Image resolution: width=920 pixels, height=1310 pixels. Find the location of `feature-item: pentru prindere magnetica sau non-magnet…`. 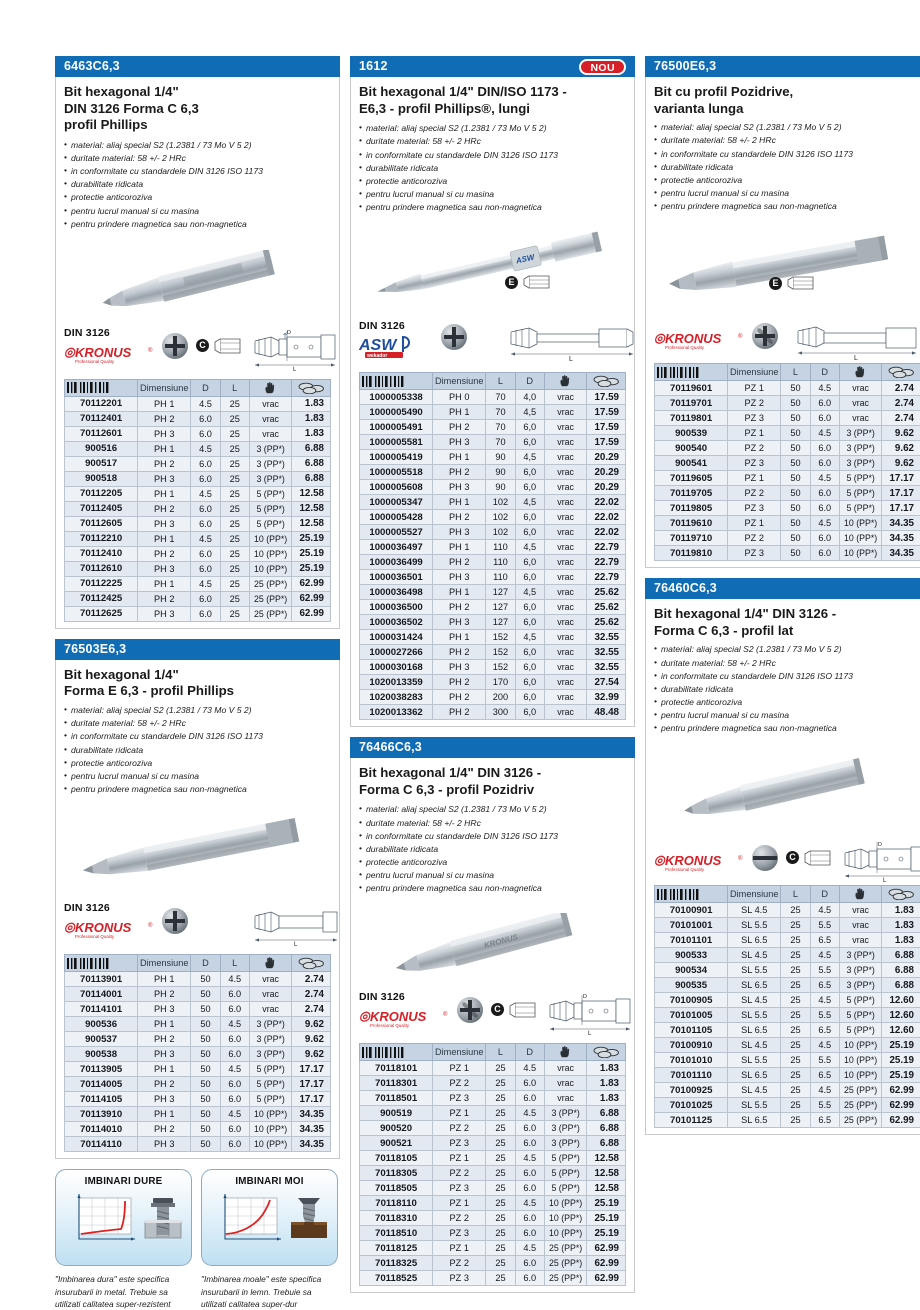

feature-item: pentru prindere magnetica sau non-magnet… is located at coordinates (197, 789).